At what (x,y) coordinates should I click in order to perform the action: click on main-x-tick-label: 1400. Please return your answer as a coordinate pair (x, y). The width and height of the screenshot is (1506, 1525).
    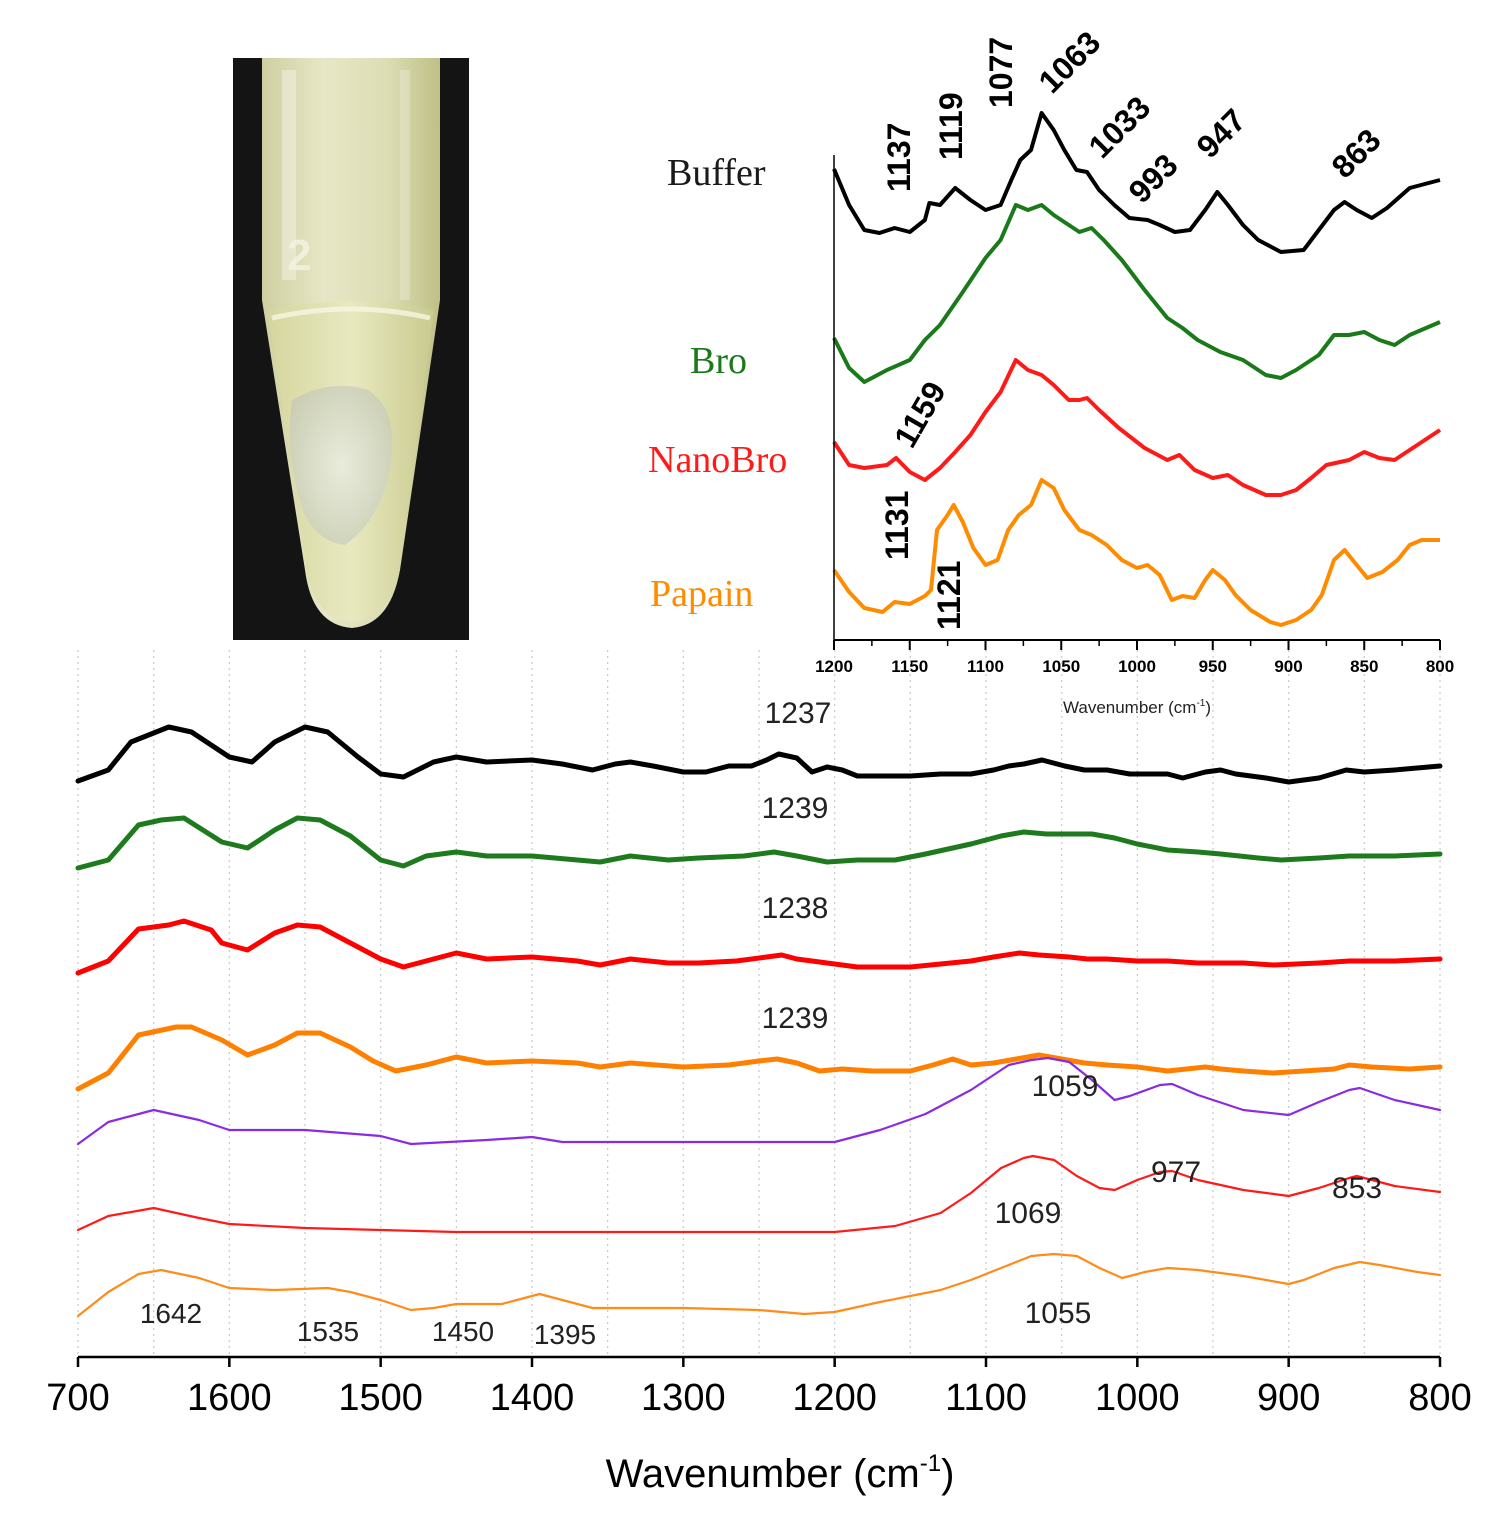
    Looking at the image, I should click on (532, 1398).